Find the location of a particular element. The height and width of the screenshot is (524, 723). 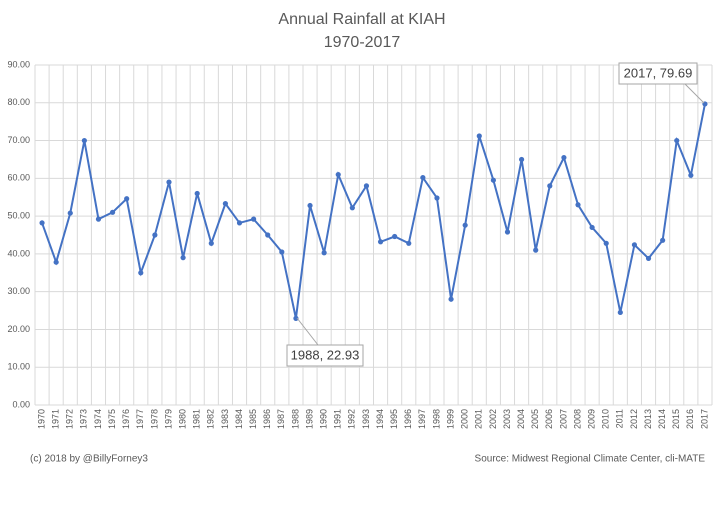

x-tick-label: 1970 is located at coordinates (41, 419).